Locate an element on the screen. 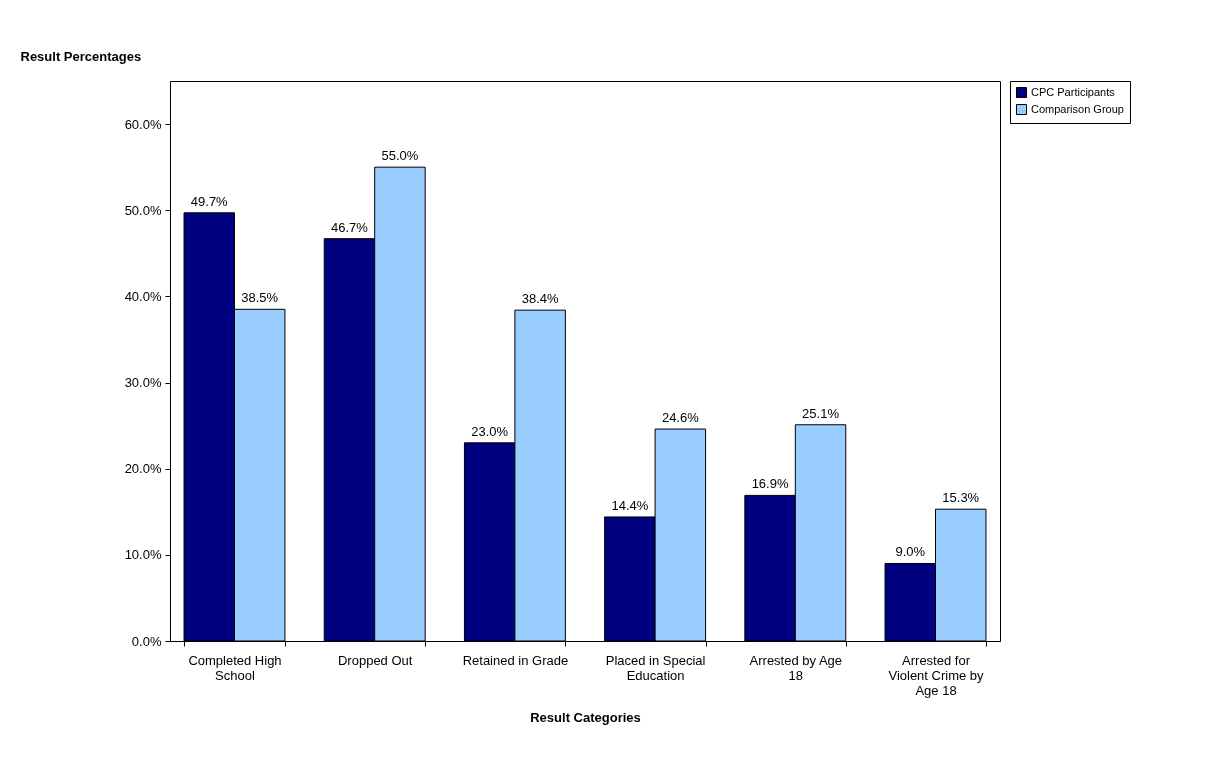  data-label: 23.0% is located at coordinates (490, 431).